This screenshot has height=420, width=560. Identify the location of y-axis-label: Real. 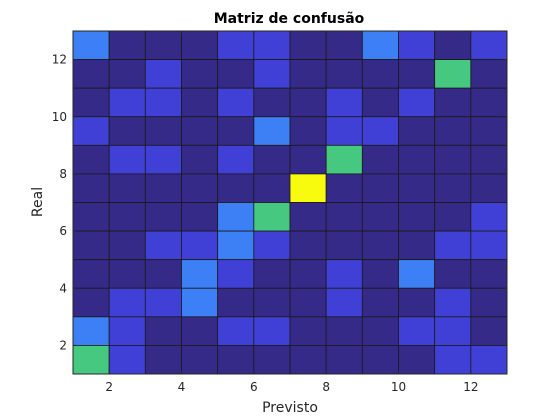
(38, 202).